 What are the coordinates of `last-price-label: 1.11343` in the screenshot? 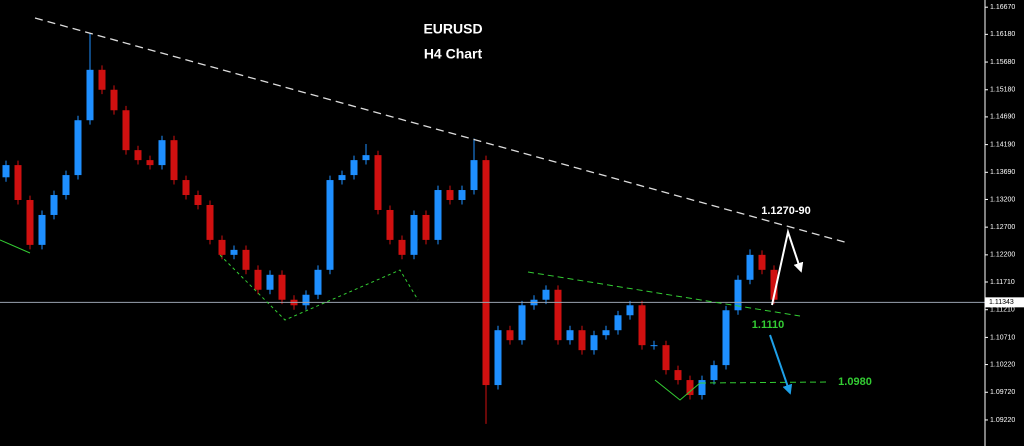 It's located at (1001, 302).